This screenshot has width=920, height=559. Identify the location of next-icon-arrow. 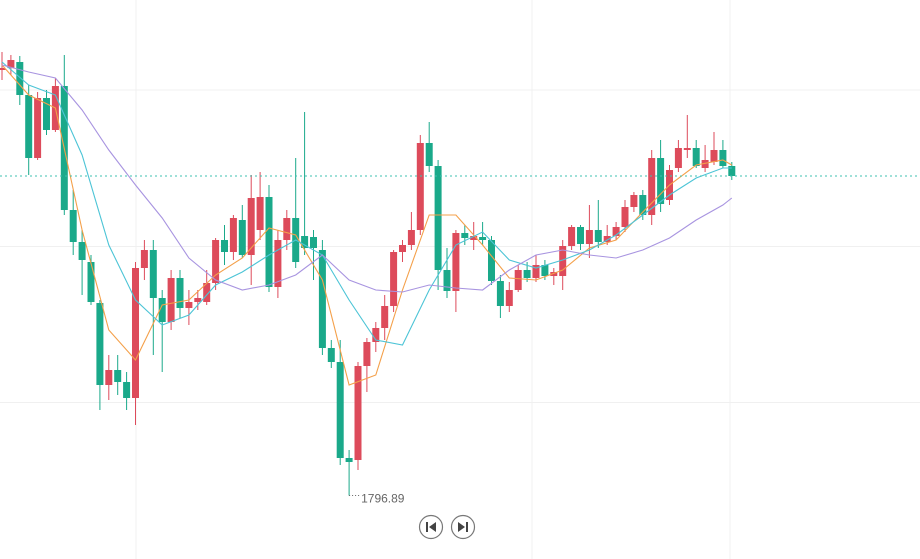
(461, 527).